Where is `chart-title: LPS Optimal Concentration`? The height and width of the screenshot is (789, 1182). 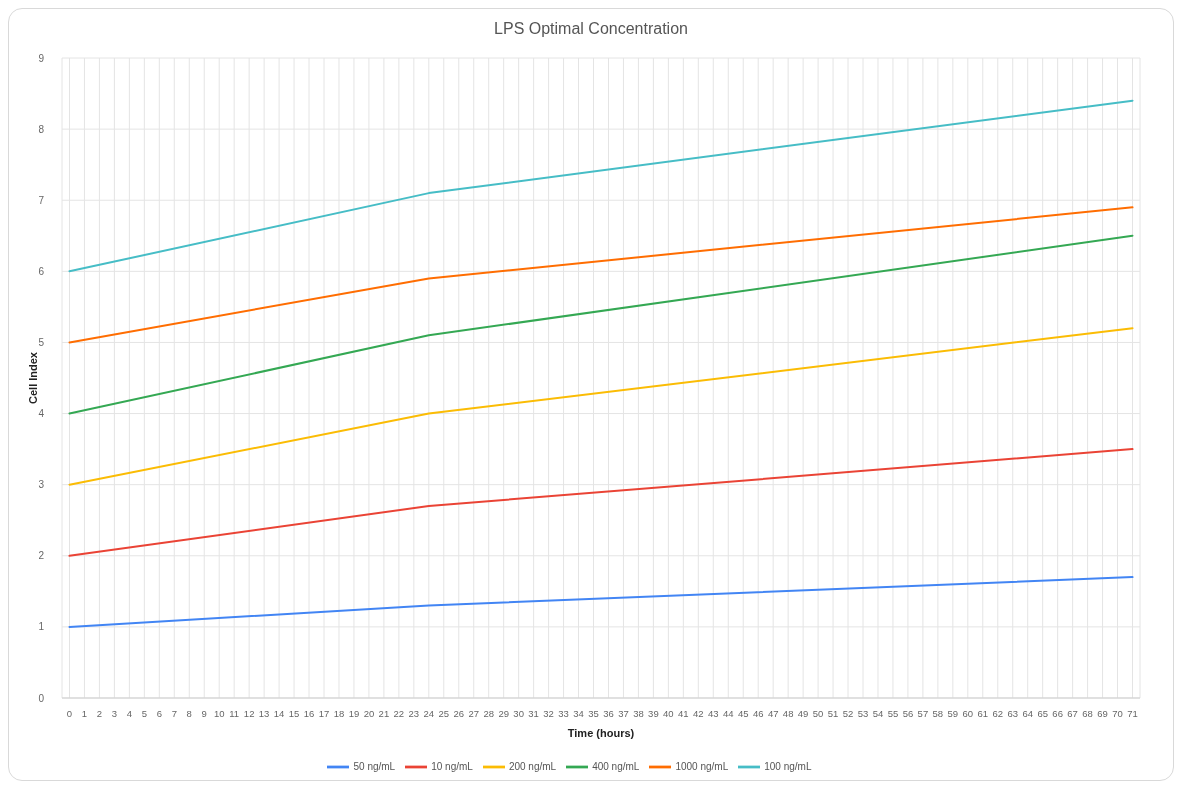
chart-title: LPS Optimal Concentration is located at coordinates (591, 29).